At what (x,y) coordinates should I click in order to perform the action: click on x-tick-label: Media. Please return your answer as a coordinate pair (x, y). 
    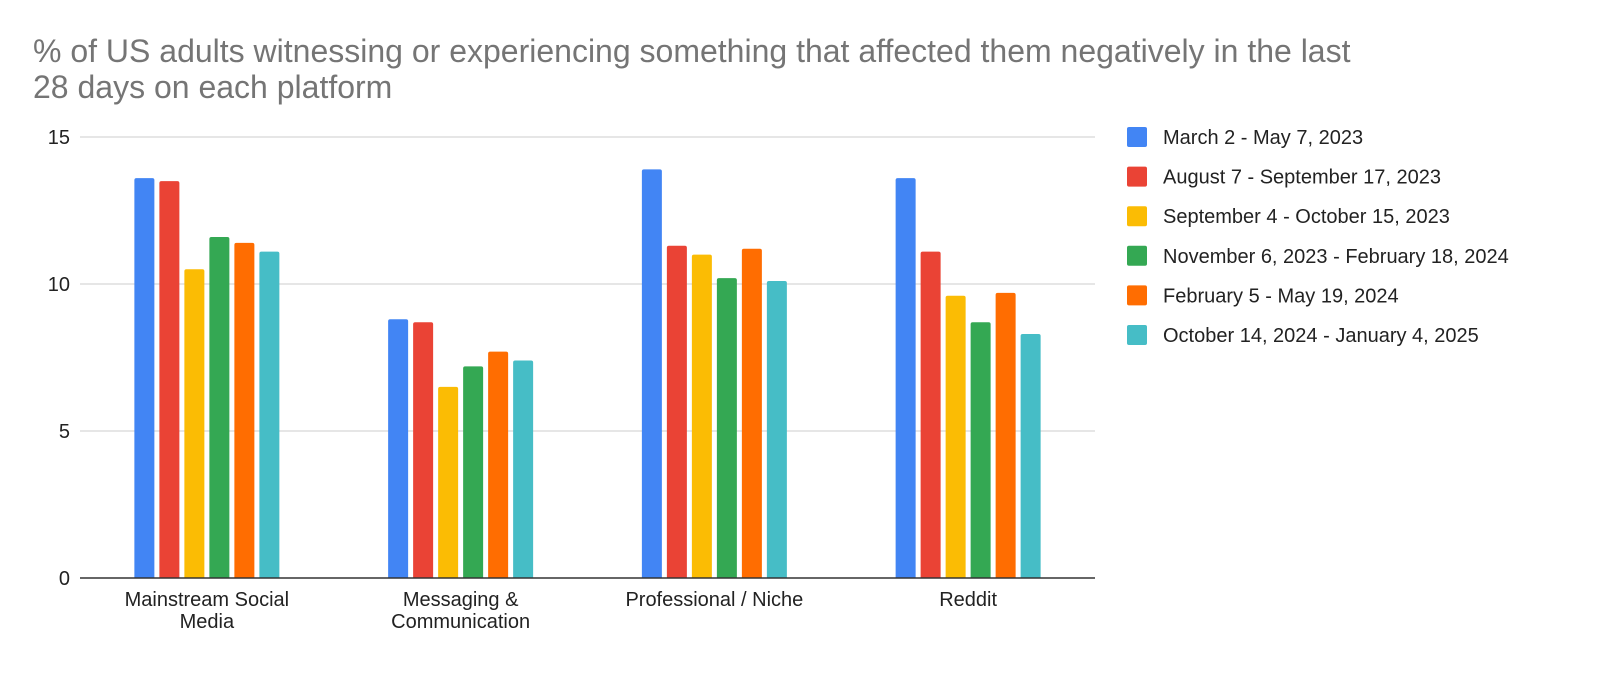
    Looking at the image, I should click on (207, 622).